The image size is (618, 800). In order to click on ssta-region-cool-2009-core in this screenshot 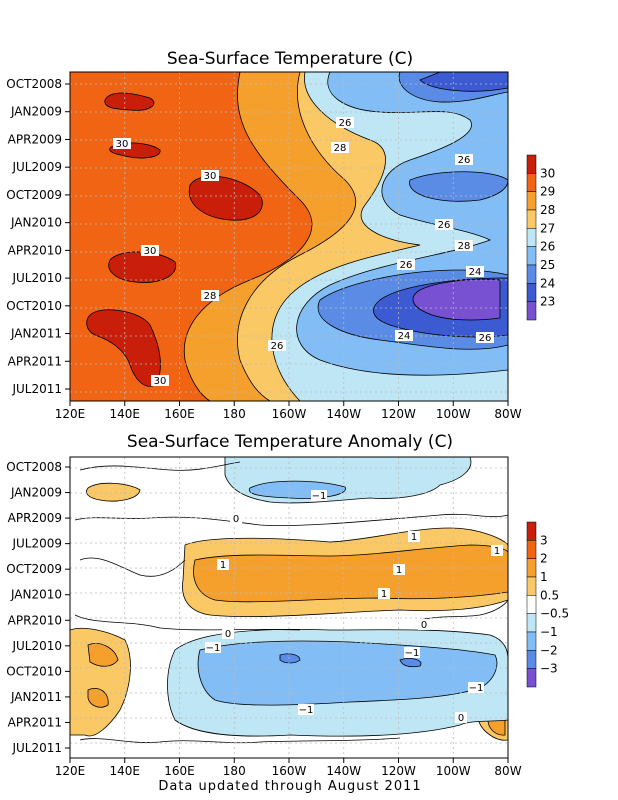, I will do `click(297, 489)`.